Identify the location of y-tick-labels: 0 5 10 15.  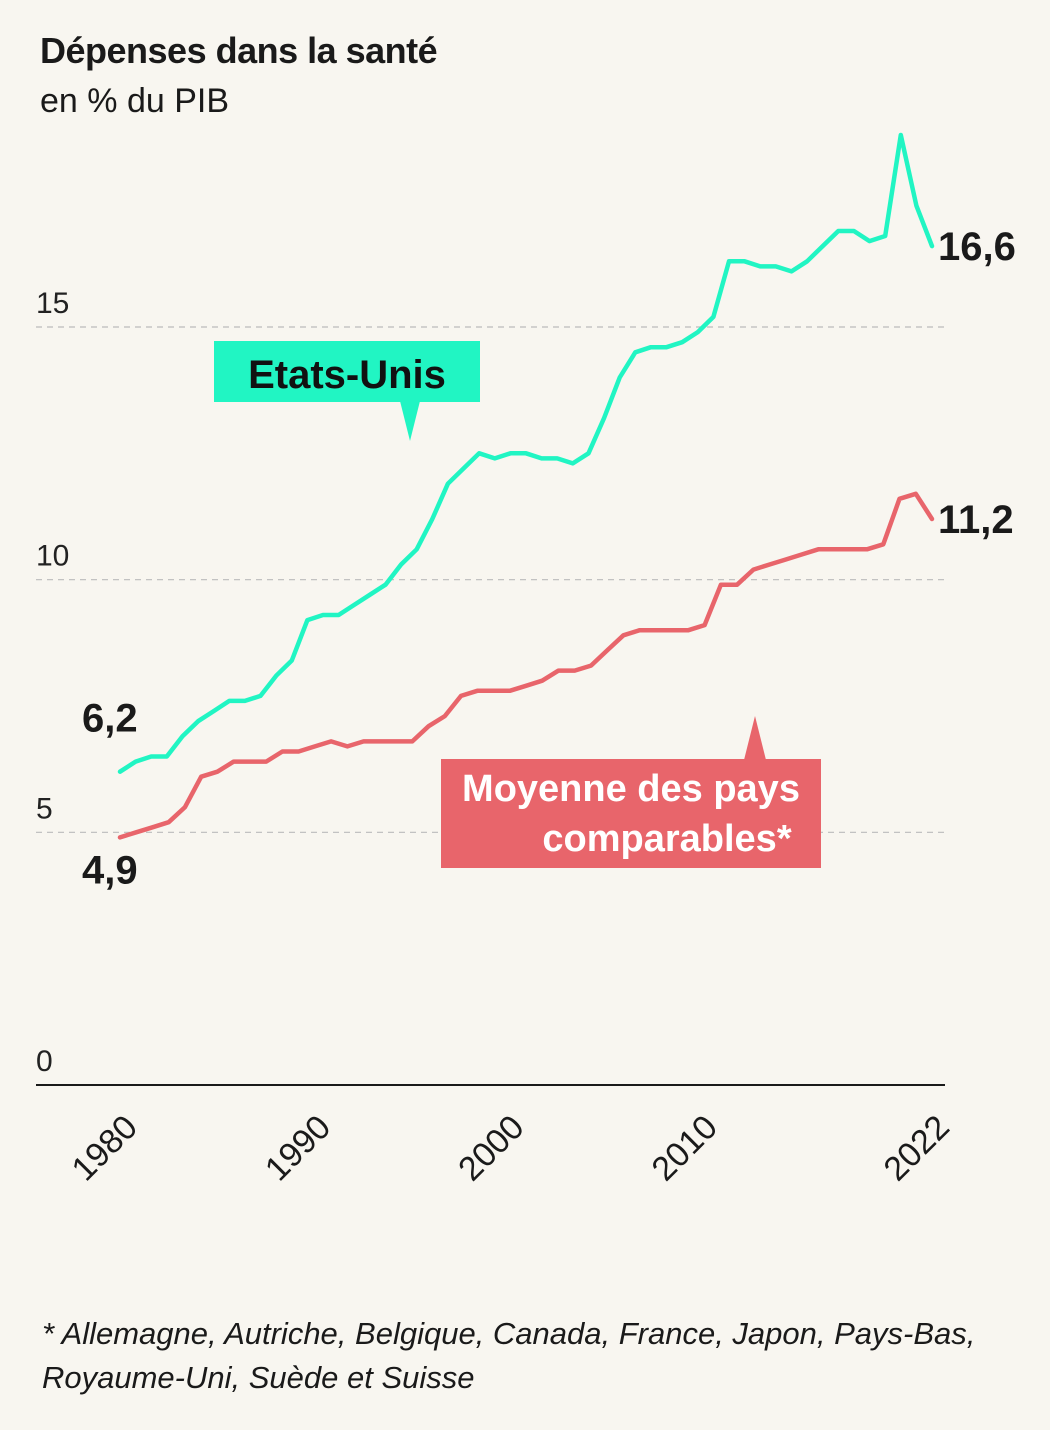
(52, 682).